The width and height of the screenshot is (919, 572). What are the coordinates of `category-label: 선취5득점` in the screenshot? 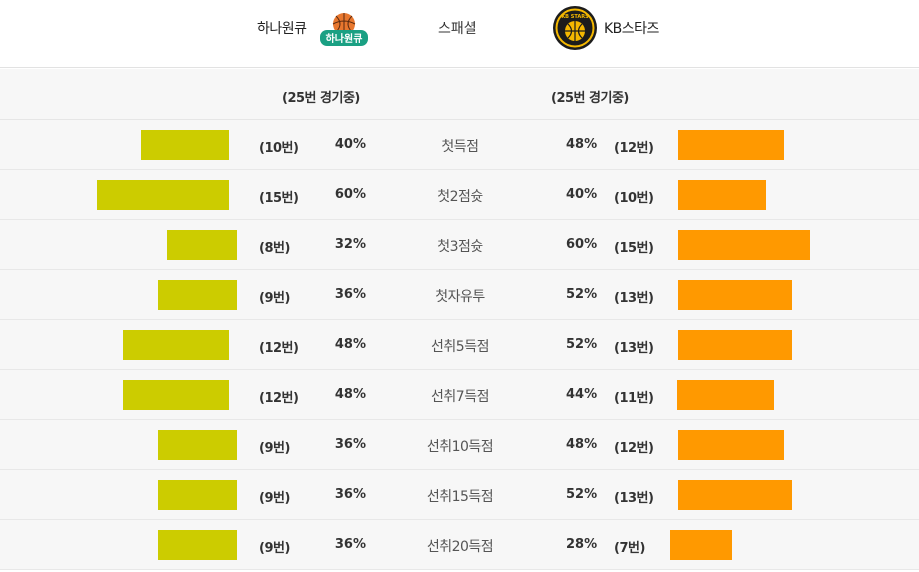 It's located at (460, 347).